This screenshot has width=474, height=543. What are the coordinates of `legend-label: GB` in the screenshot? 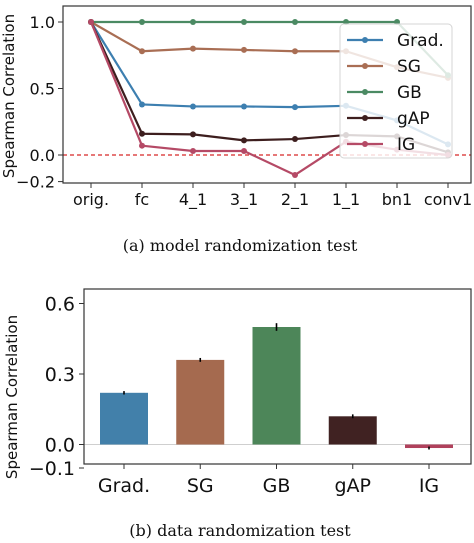 It's located at (409, 93).